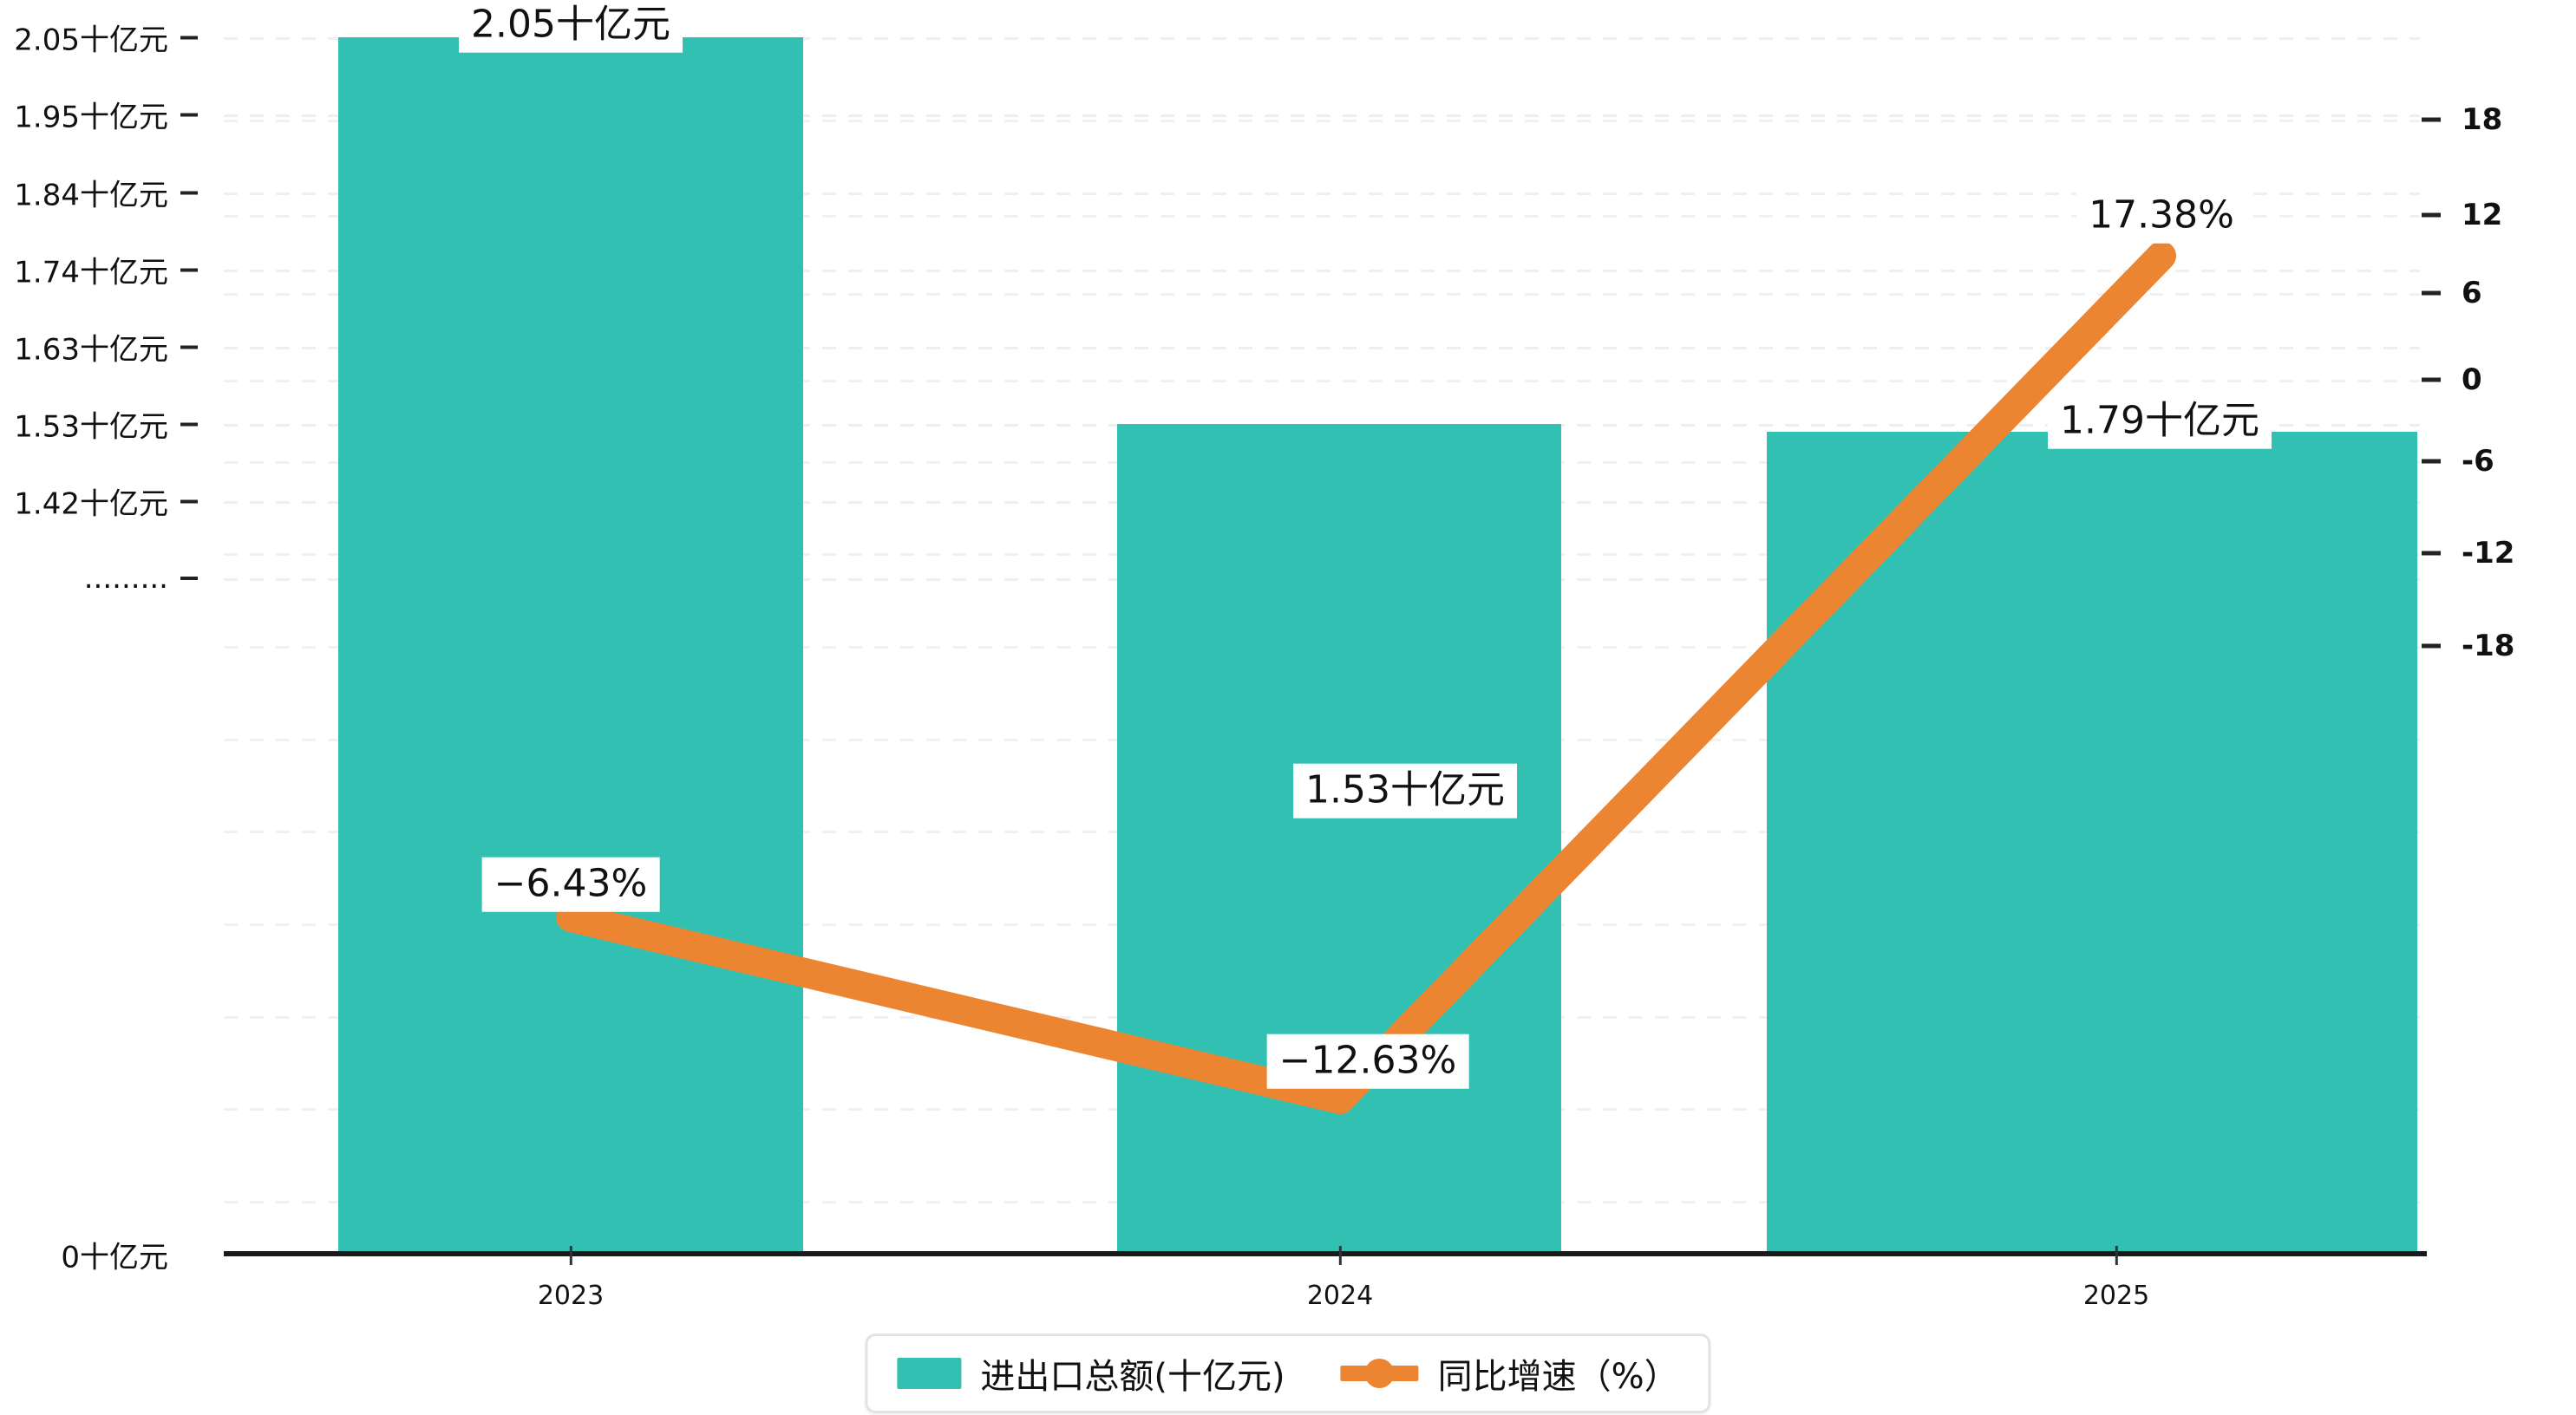  I want to click on ytick-left: 1.84十亿元, so click(106, 193).